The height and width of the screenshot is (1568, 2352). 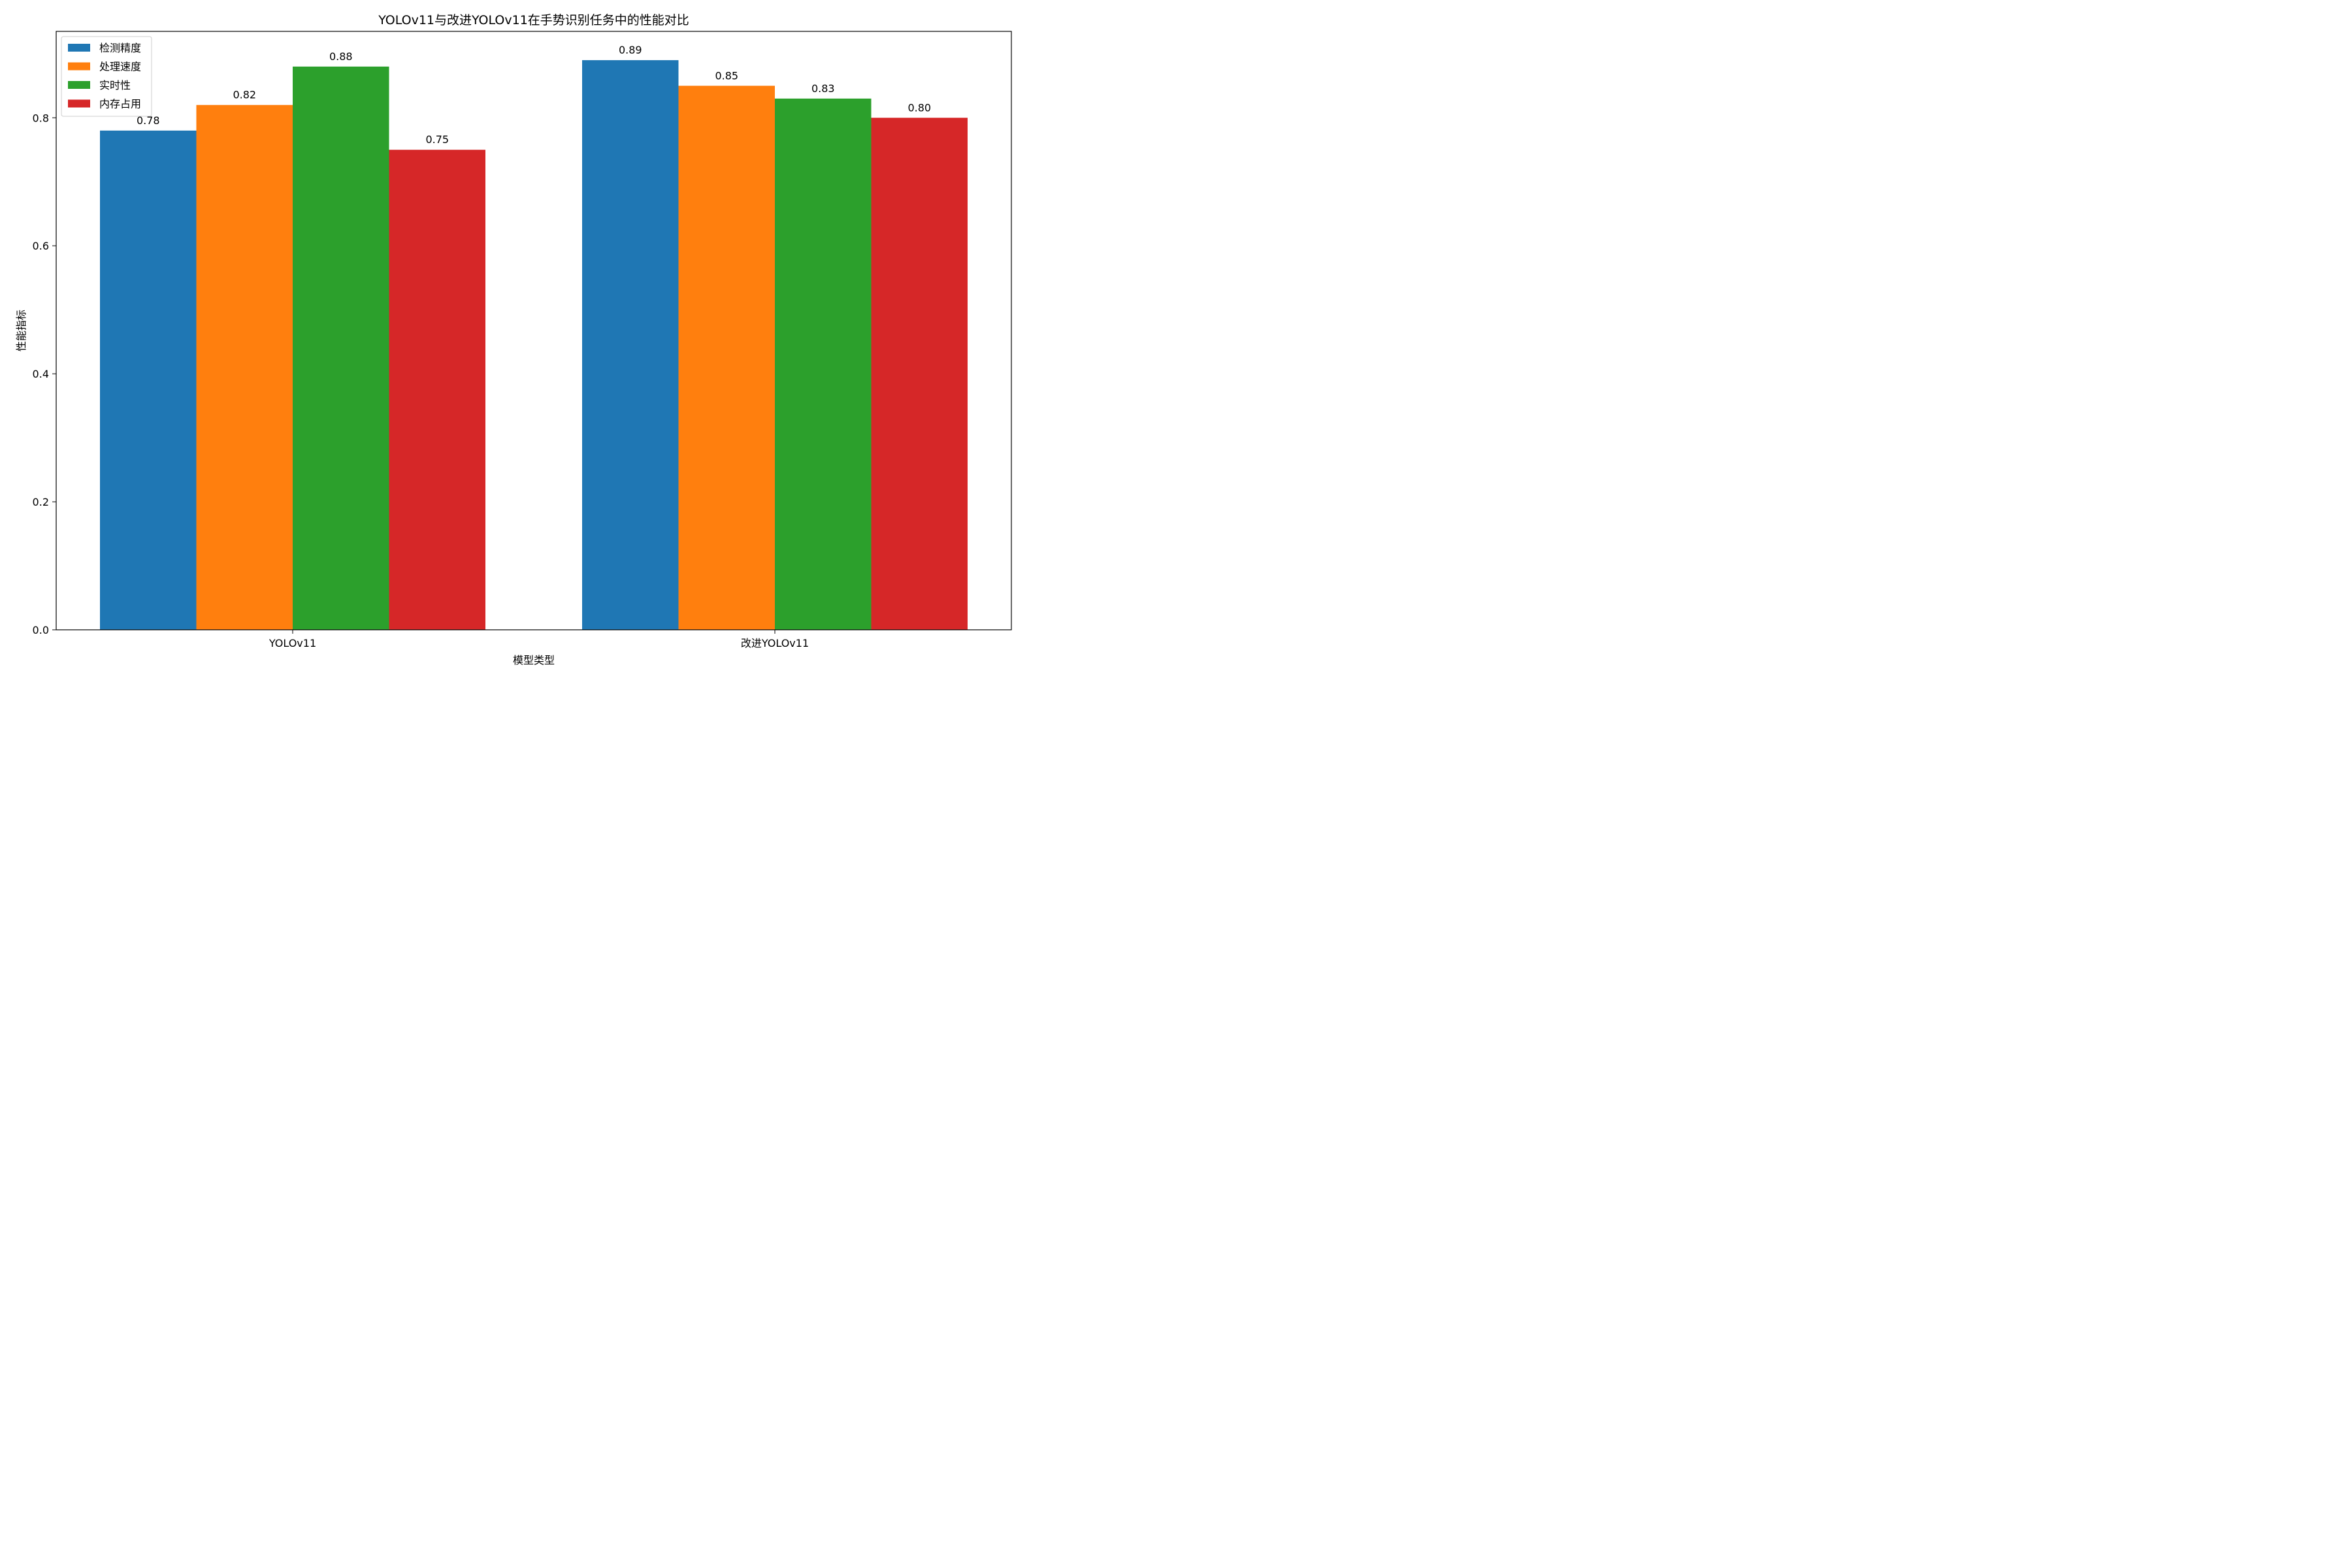 I want to click on x-tick-label-1: 改进YOLOv11, so click(x=775, y=643).